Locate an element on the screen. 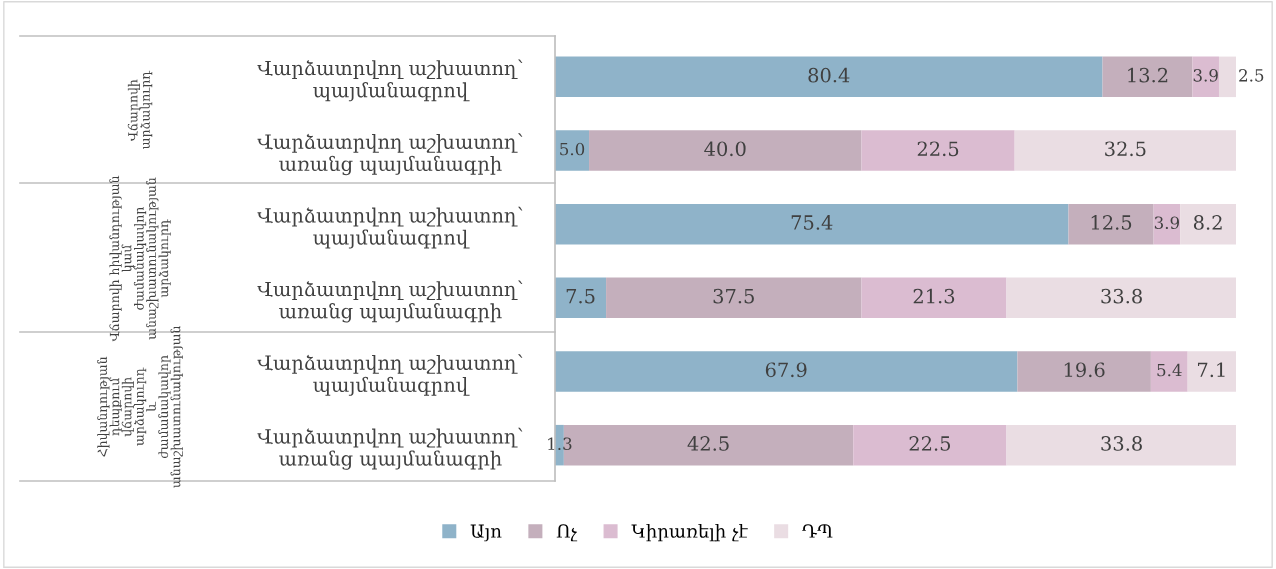  legend-label: ԴՊ is located at coordinates (817, 531).